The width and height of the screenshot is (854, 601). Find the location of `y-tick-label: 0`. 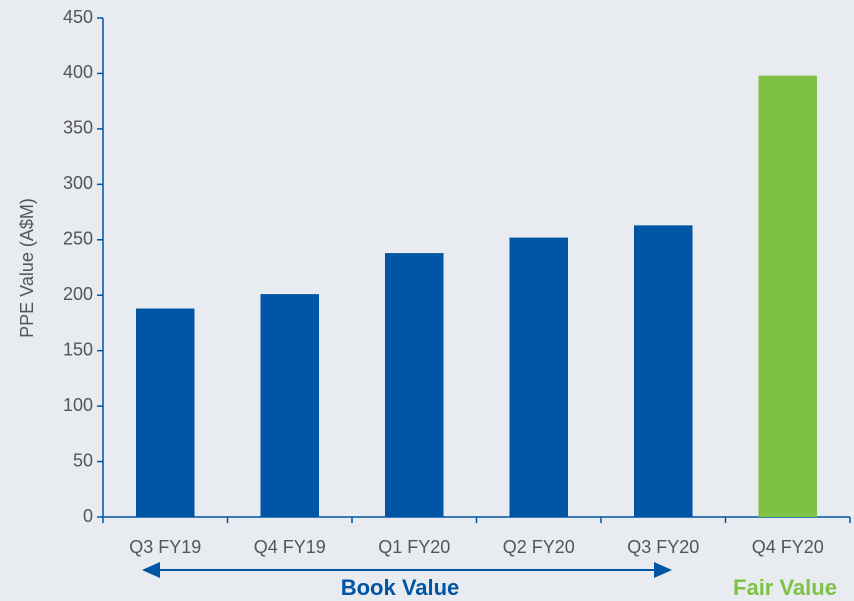

y-tick-label: 0 is located at coordinates (88, 516).